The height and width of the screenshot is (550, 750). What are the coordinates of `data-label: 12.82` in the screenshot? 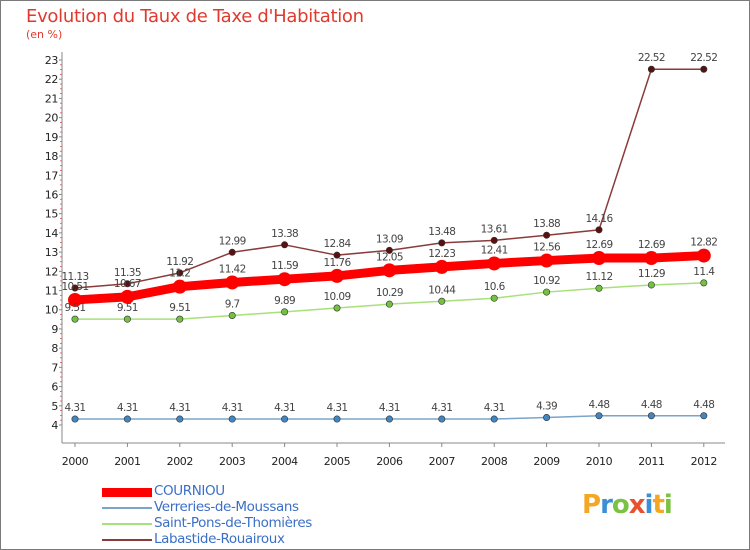 It's located at (703, 243).